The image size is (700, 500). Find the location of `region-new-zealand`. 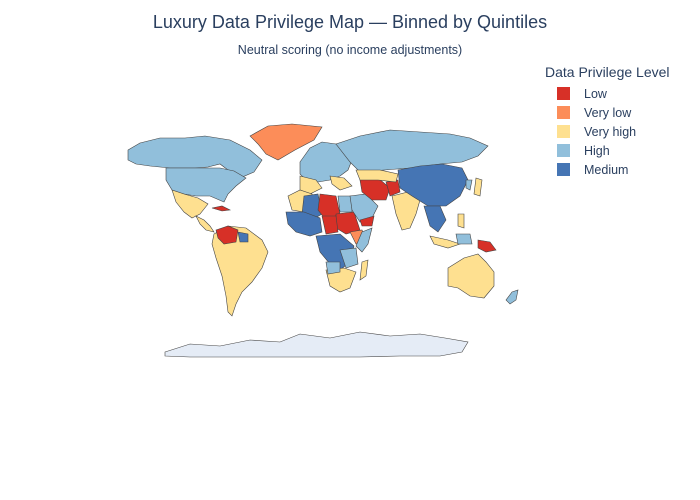

region-new-zealand is located at coordinates (512, 297).